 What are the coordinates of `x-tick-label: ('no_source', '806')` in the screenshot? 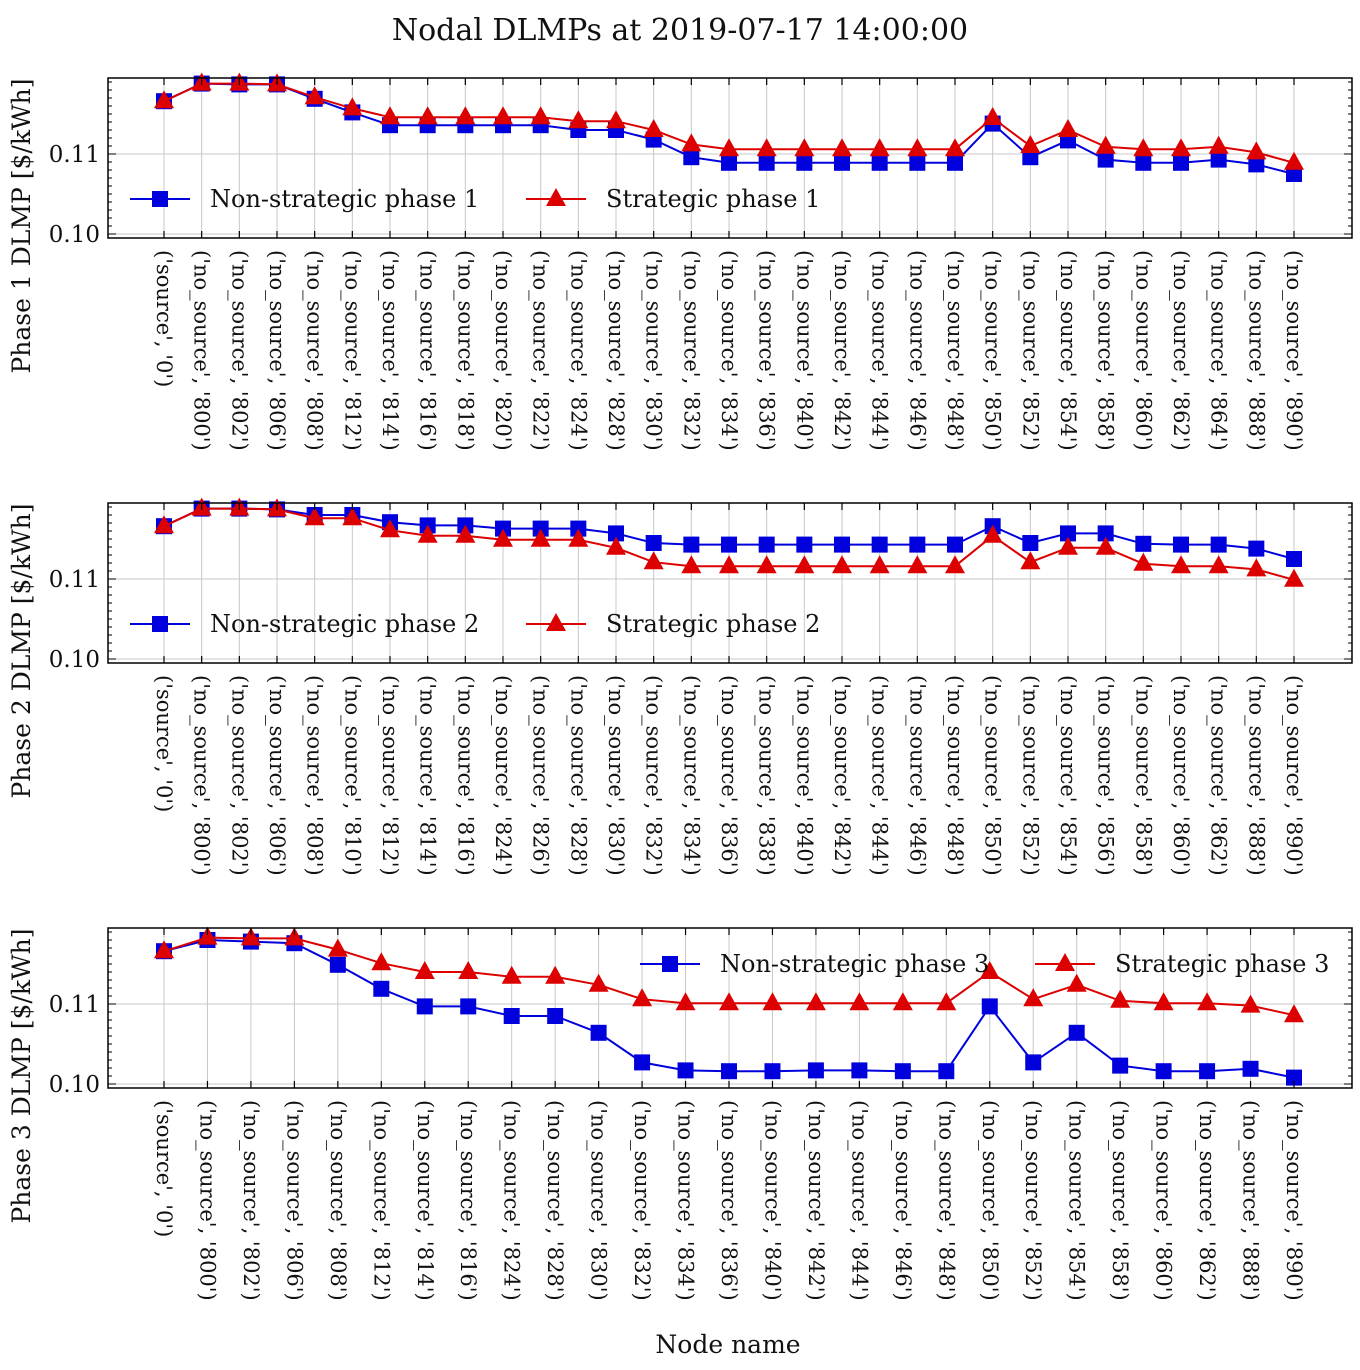 It's located at (294, 1200).